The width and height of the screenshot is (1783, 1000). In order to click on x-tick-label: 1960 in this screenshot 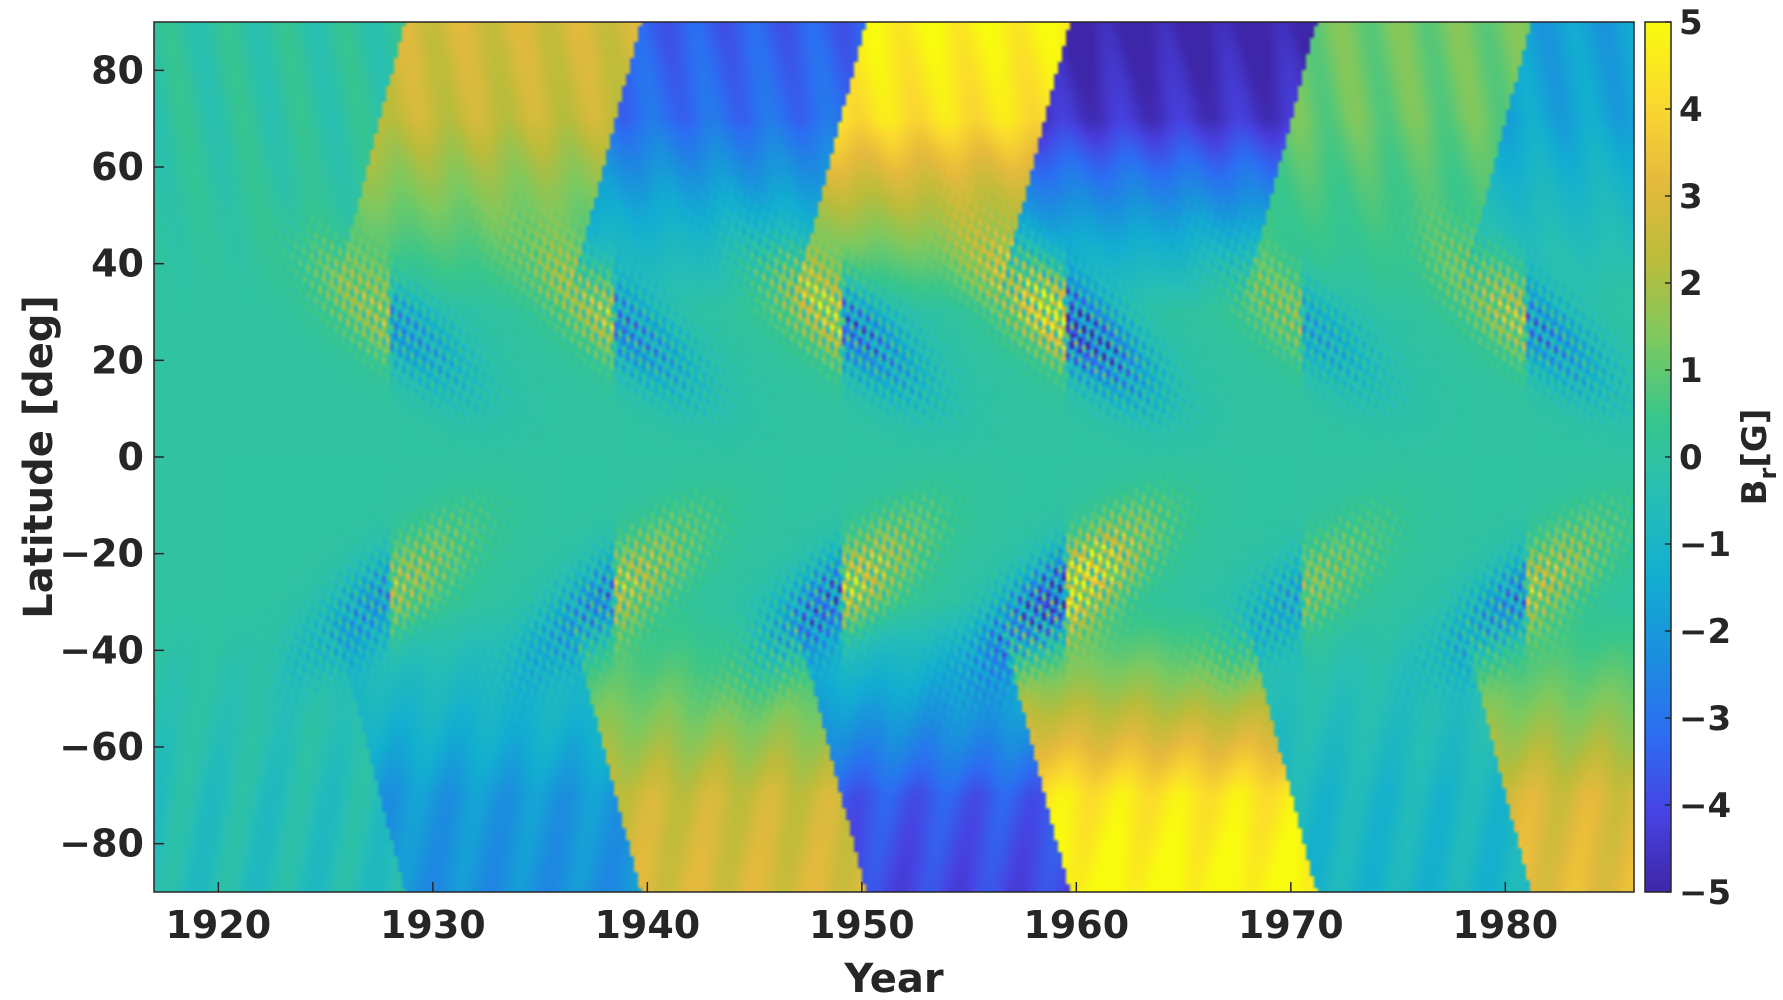, I will do `click(1076, 925)`.